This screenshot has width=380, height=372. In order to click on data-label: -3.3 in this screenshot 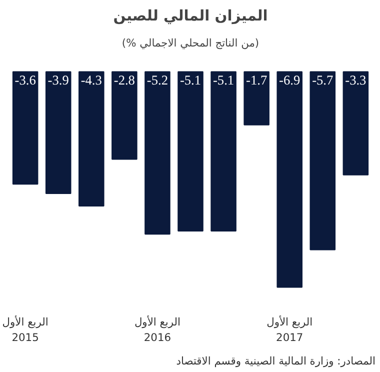, I will do `click(356, 80)`.